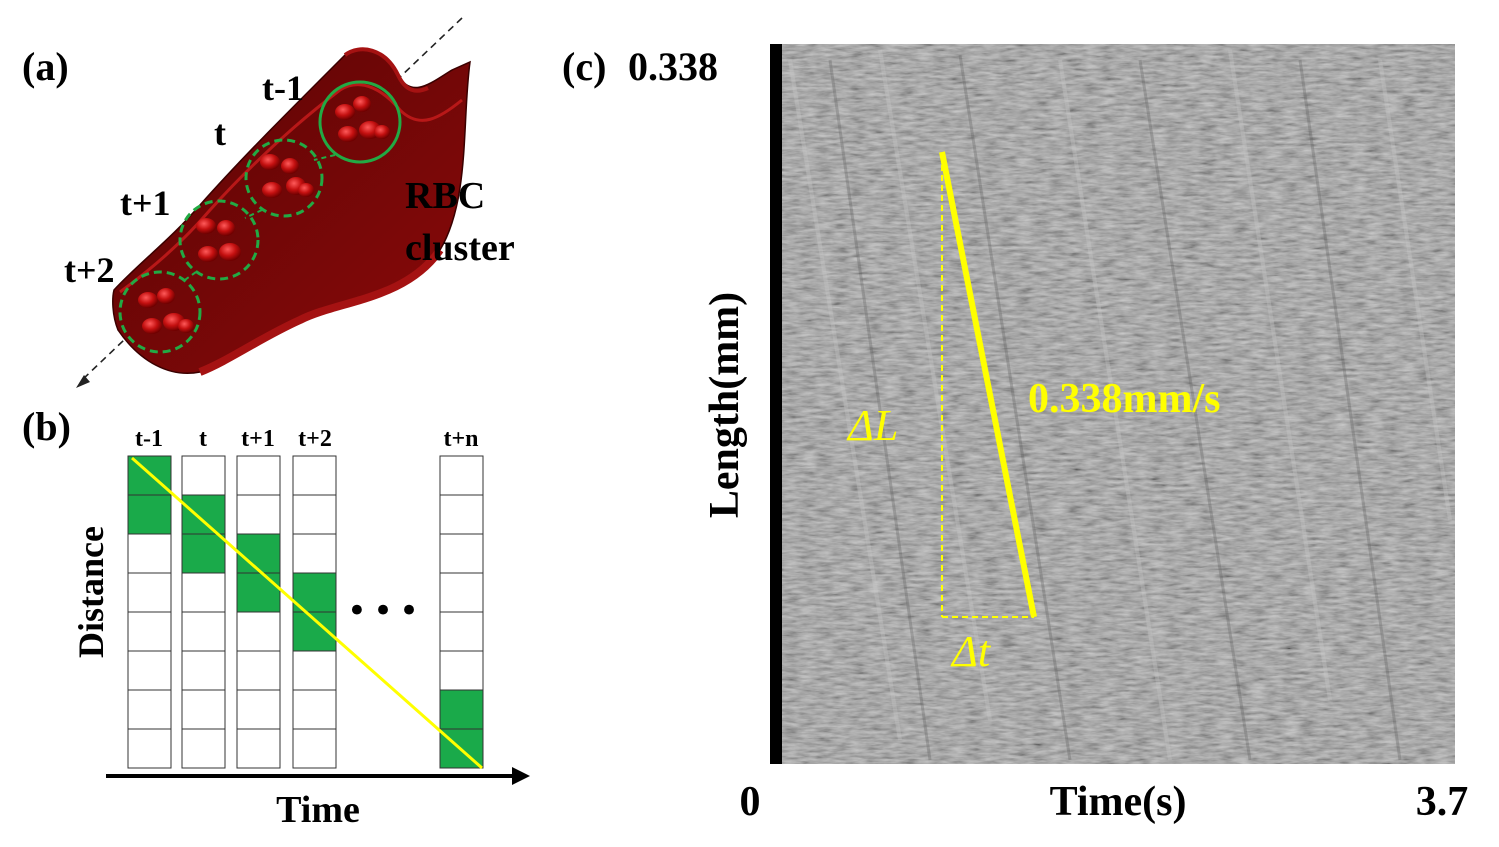  What do you see at coordinates (461, 514) in the screenshot?
I see `grid-cell-t+n-row-1` at bounding box center [461, 514].